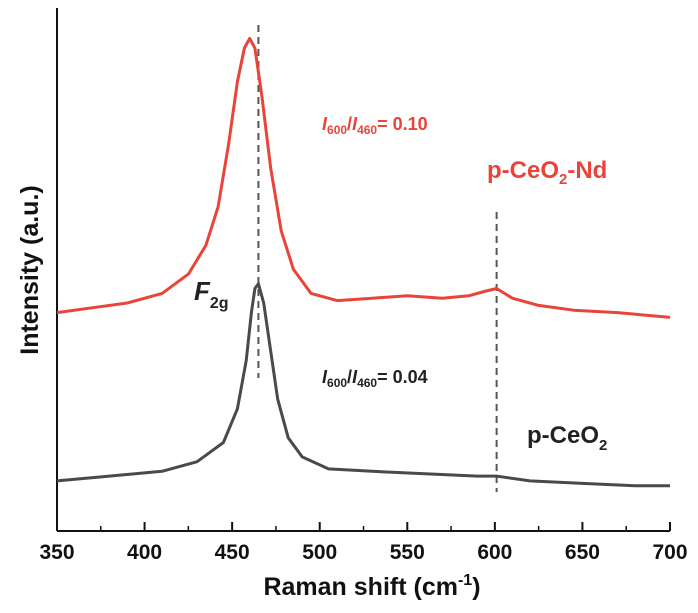 The height and width of the screenshot is (613, 698). What do you see at coordinates (375, 125) in the screenshot?
I see `ratio-annotation-nd: I600/I460= 0.10` at bounding box center [375, 125].